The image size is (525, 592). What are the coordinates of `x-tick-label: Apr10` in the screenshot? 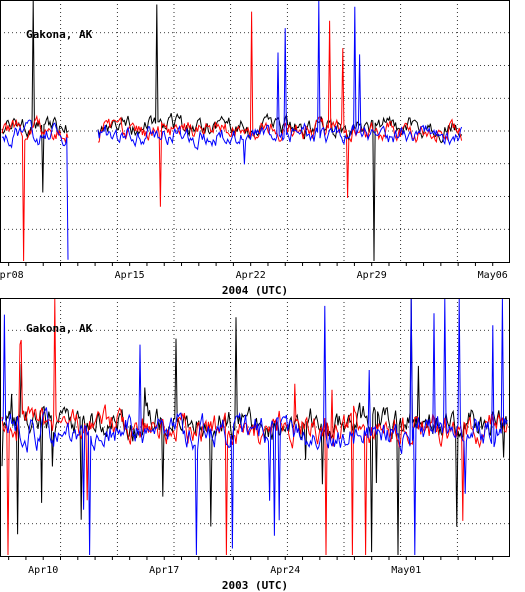 It's located at (43, 570).